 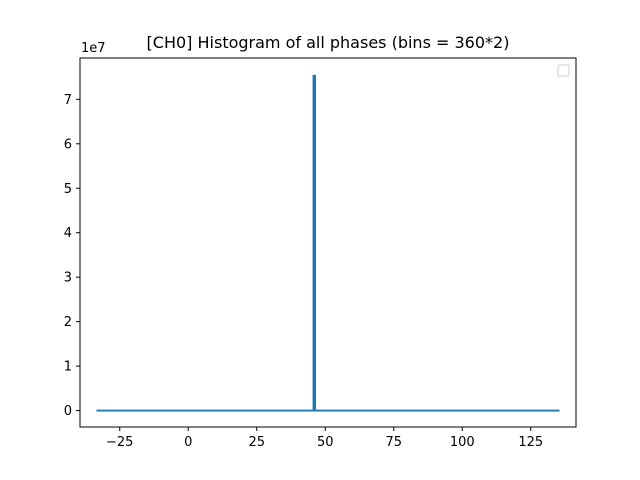 What do you see at coordinates (119, 442) in the screenshot?
I see `x-tick-label: −25` at bounding box center [119, 442].